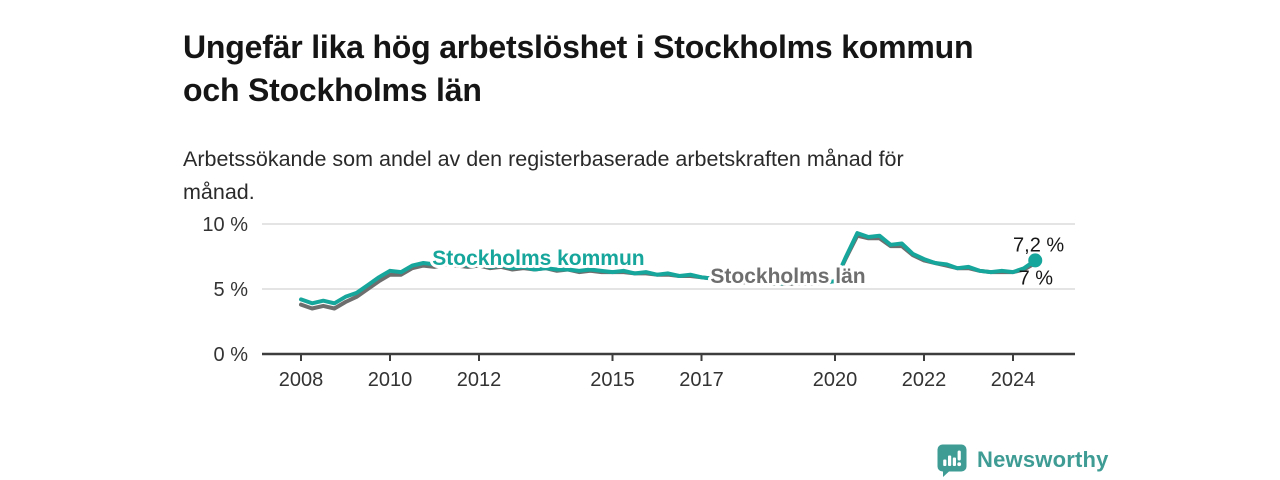  Describe the element at coordinates (219, 192) in the screenshot. I see `chart-subtitle-line2: månad.` at that location.